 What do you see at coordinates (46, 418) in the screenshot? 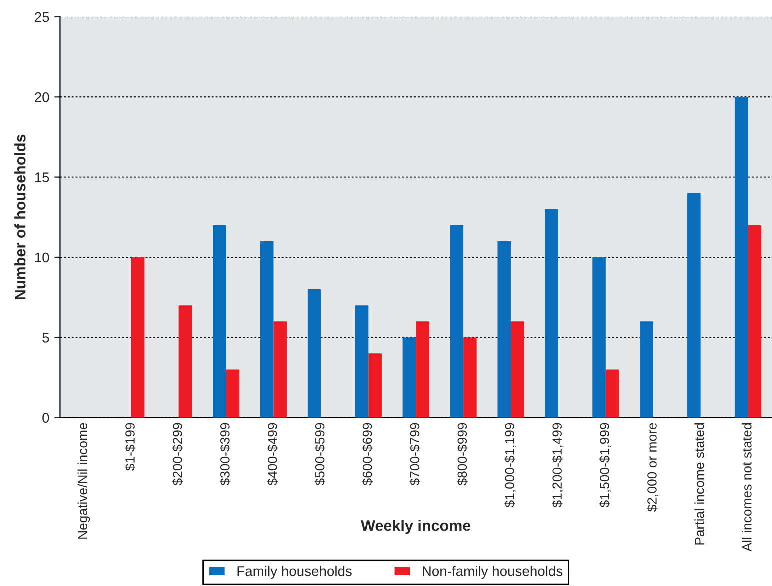
I see `y-tick-label: 0` at bounding box center [46, 418].